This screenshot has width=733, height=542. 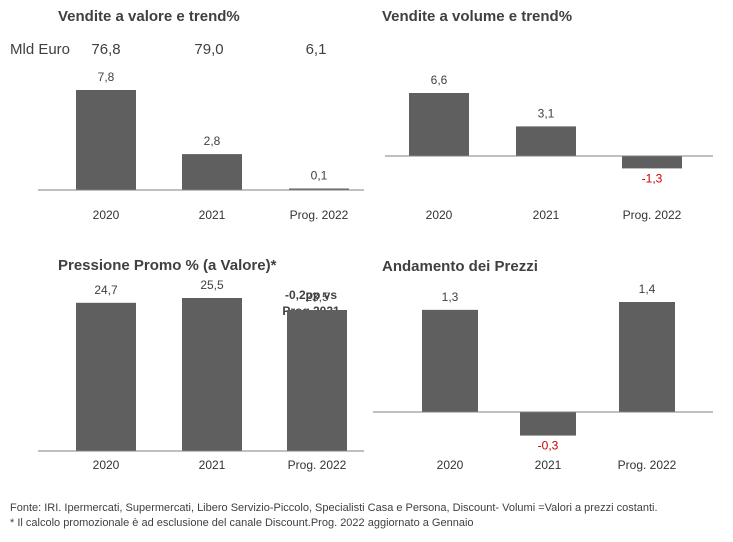 What do you see at coordinates (316, 49) in the screenshot?
I see `mld-euro-value-2022: 6,1` at bounding box center [316, 49].